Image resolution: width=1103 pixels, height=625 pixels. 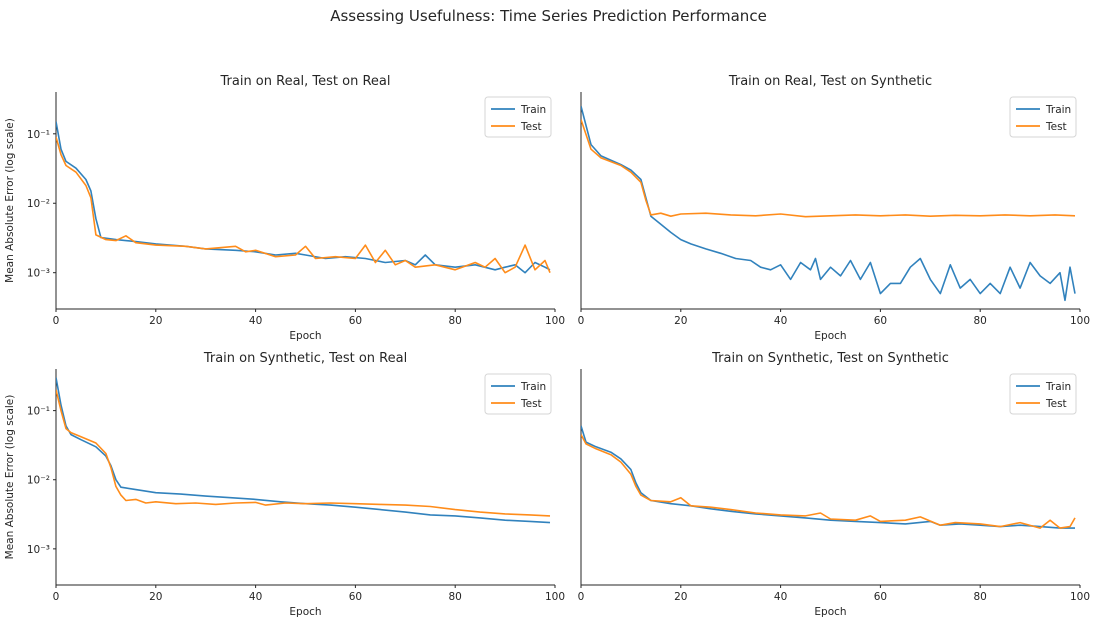 I want to click on panel-title: Train on Real, Test on Real, so click(x=304, y=81).